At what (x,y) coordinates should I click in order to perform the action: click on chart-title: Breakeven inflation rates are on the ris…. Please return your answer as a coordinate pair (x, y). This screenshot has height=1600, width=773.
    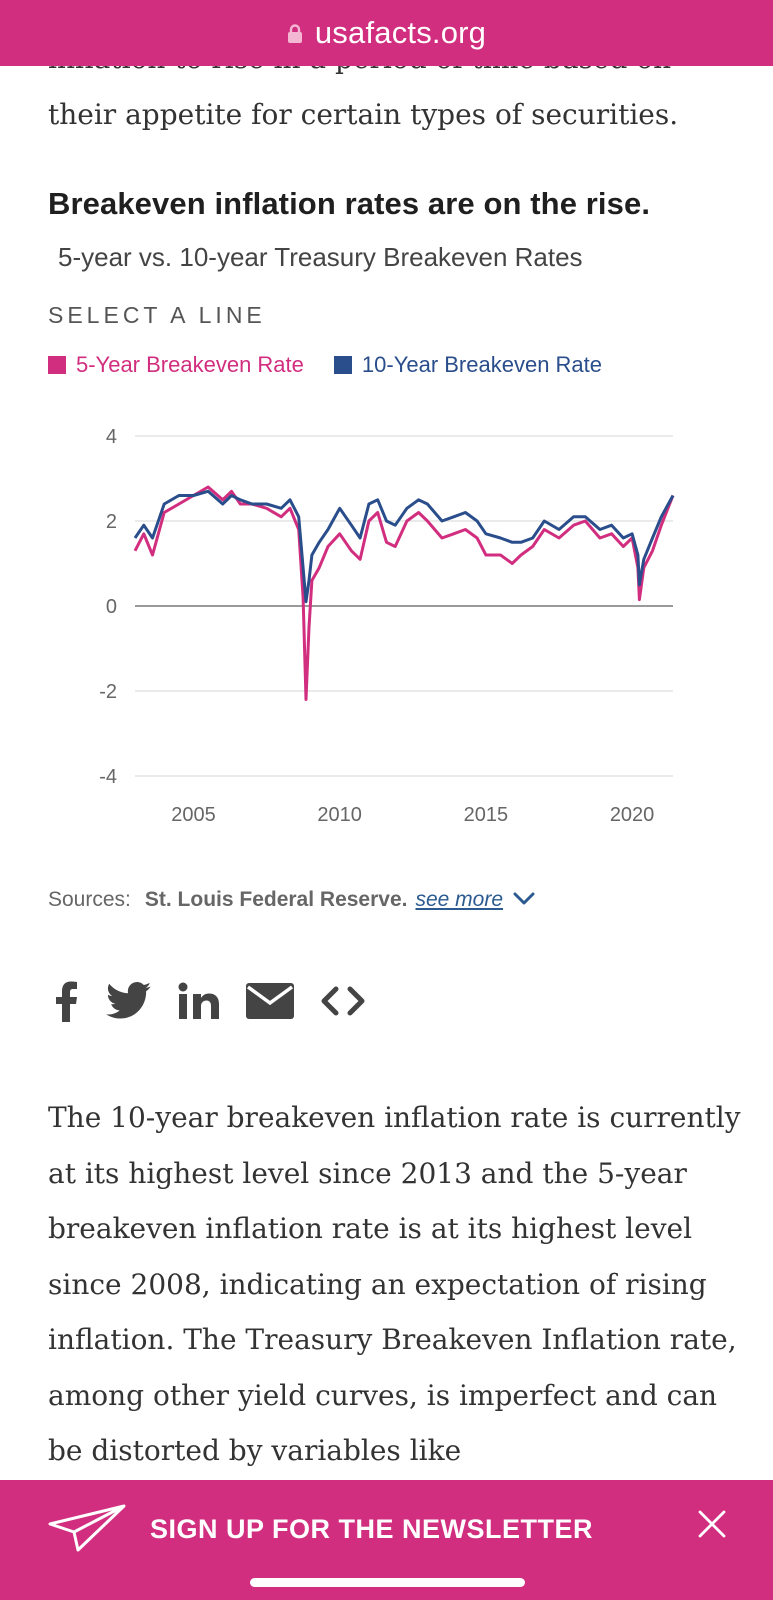
    Looking at the image, I should click on (349, 203).